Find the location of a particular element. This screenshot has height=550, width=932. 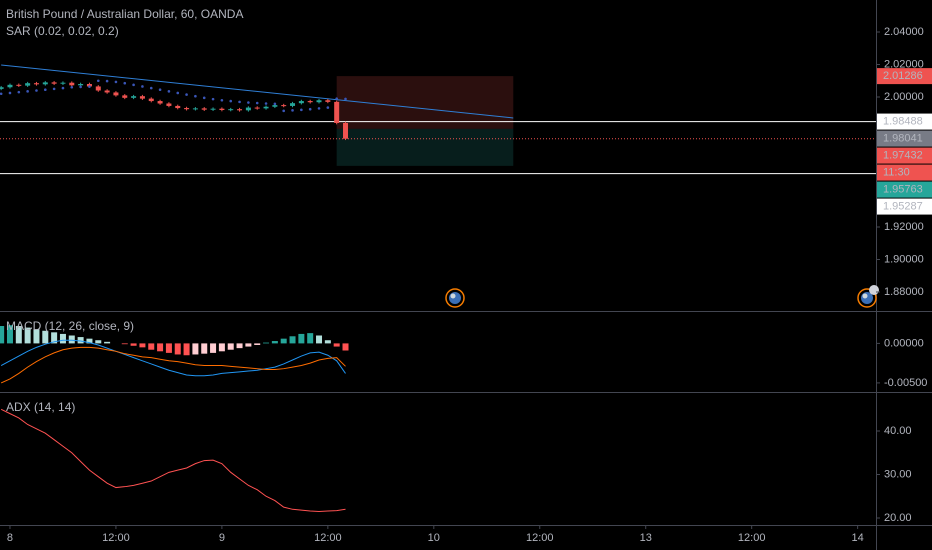

target-zone is located at coordinates (425, 147).